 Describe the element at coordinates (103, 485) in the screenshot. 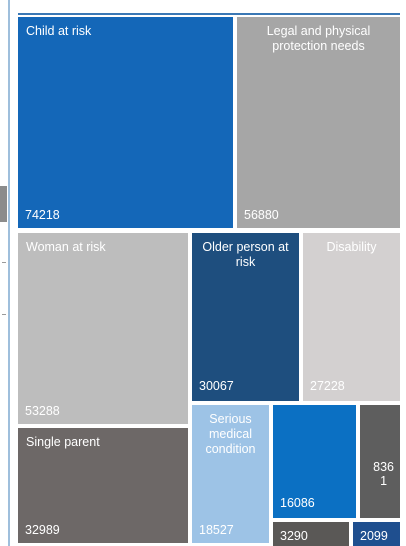

I see `treemap-tile: Single parent 32989` at that location.